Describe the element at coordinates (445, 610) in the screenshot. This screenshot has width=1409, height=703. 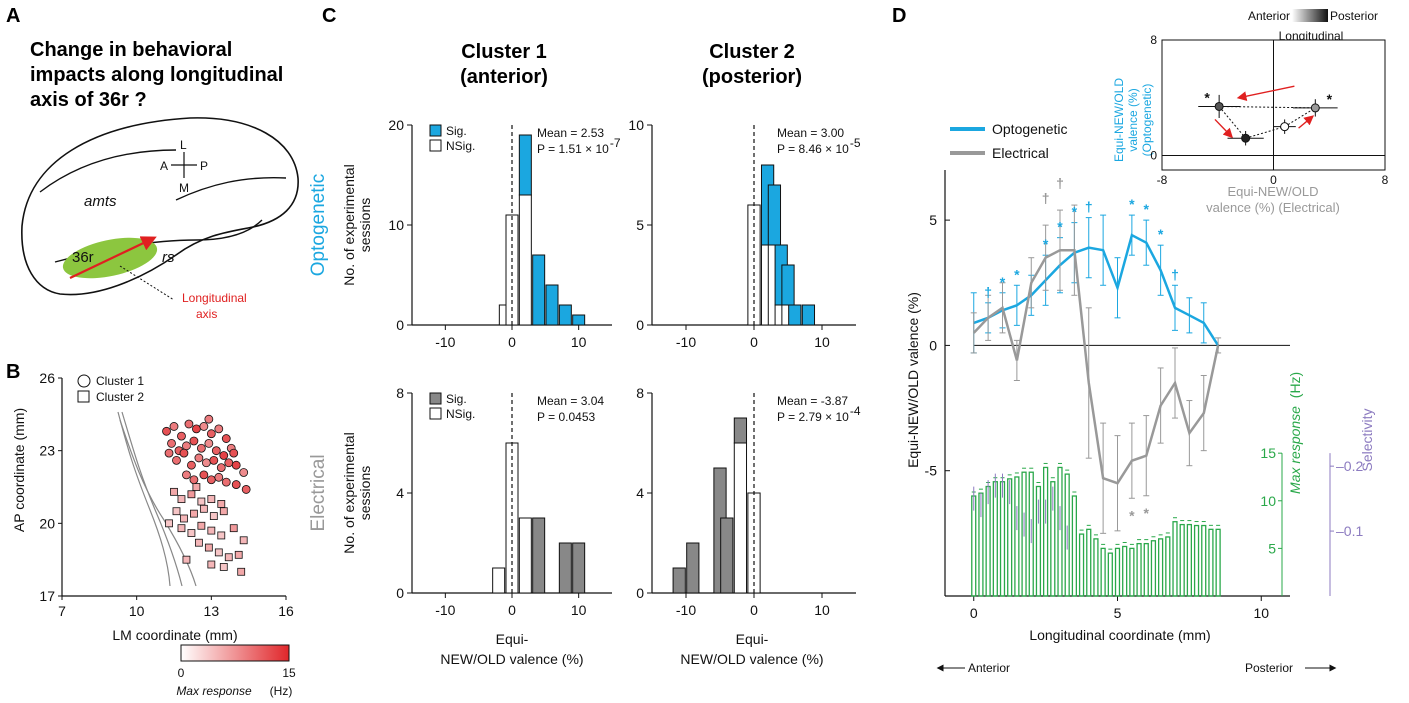
I see `c-elec-1-x-tick-label: -10` at that location.